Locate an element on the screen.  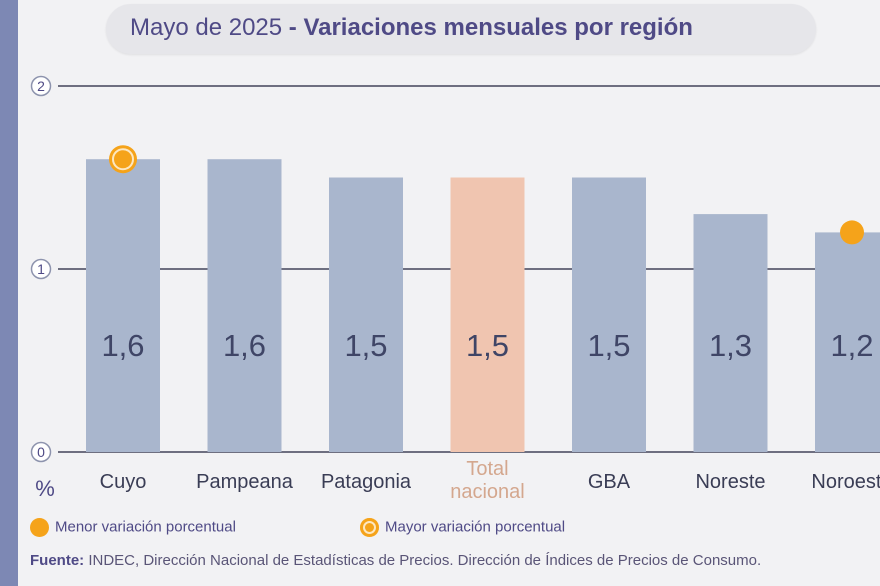
y-tick-label: 0 is located at coordinates (41, 452).